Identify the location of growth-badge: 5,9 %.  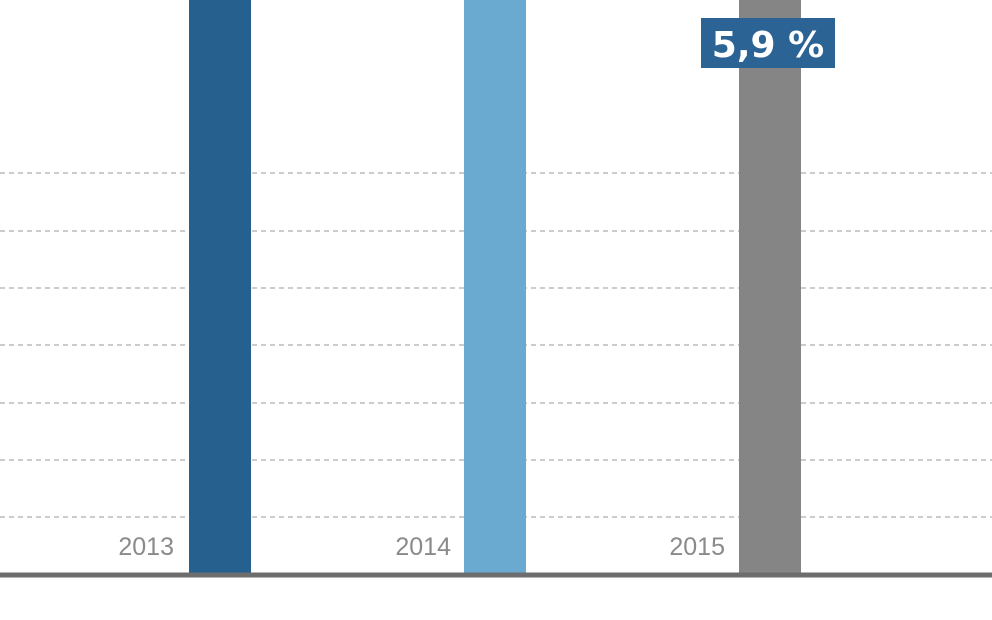
(768, 43).